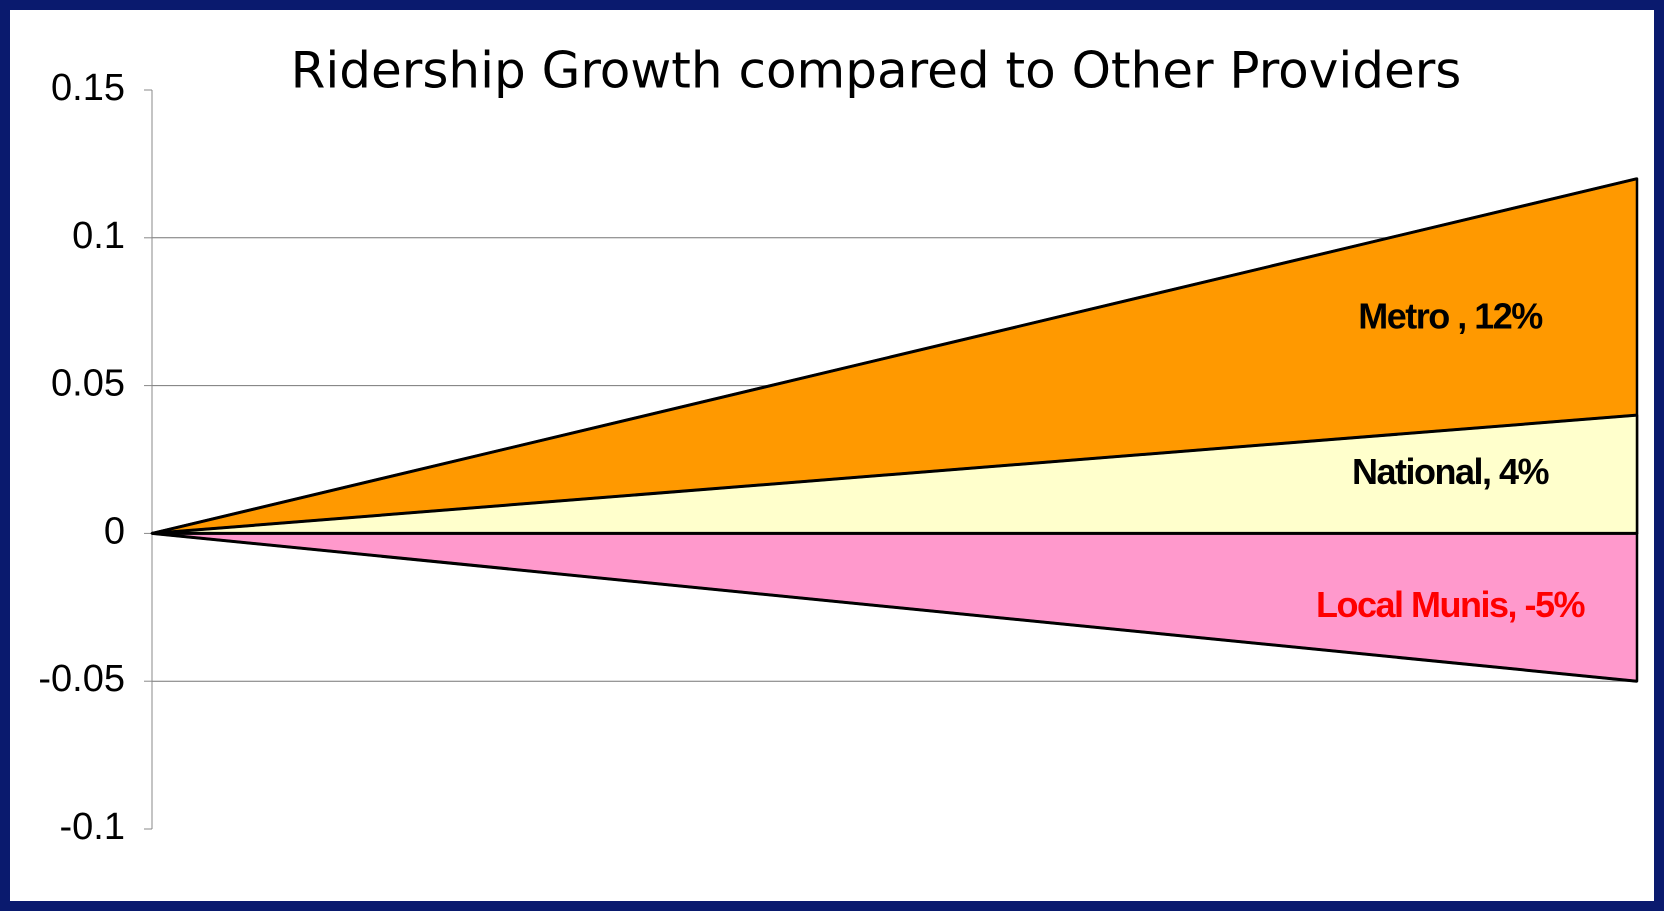 Image resolution: width=1664 pixels, height=911 pixels. What do you see at coordinates (98, 236) in the screenshot?
I see `y-tick-label: 0.1` at bounding box center [98, 236].